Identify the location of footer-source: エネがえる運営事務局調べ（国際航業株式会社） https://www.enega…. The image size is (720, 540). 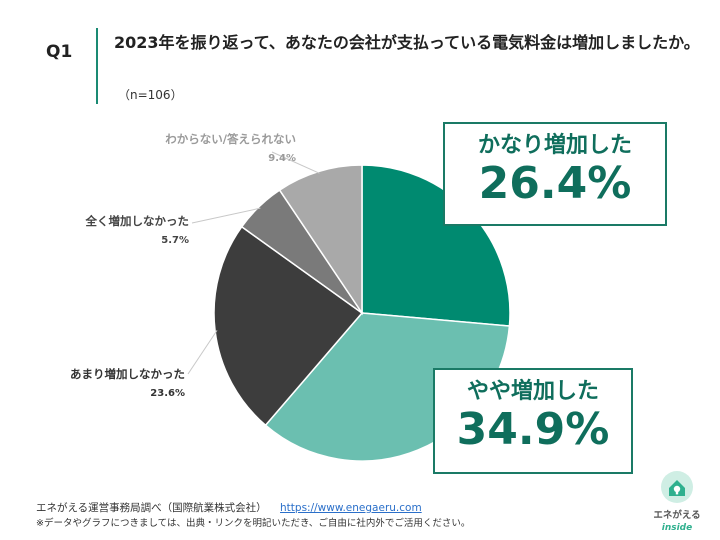
(229, 507).